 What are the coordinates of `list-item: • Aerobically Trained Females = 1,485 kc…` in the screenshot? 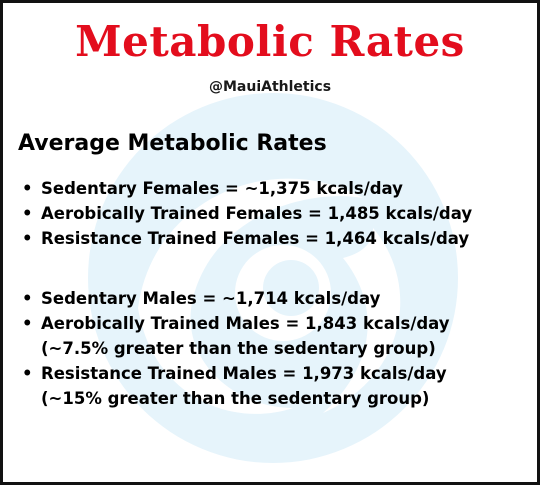 It's located at (246, 213).